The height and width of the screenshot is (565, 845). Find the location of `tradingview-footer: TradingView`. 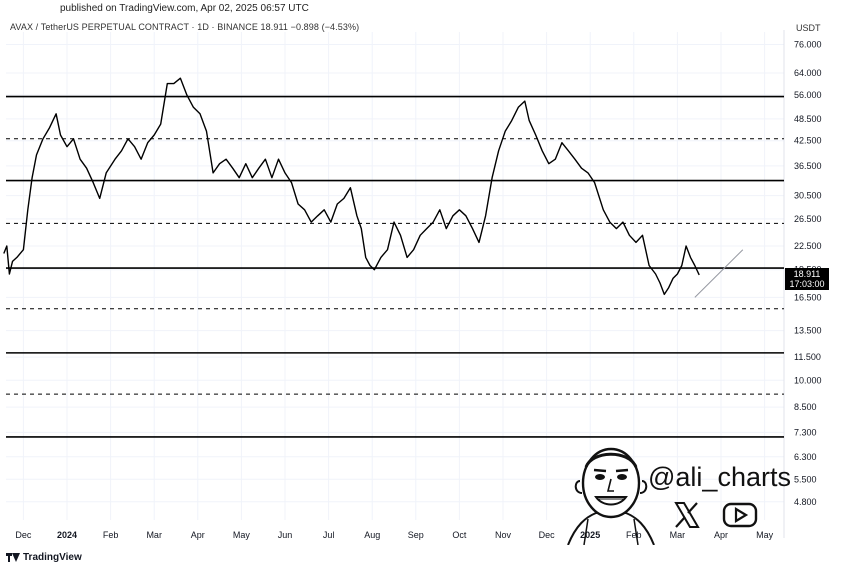

tradingview-footer: TradingView is located at coordinates (44, 557).